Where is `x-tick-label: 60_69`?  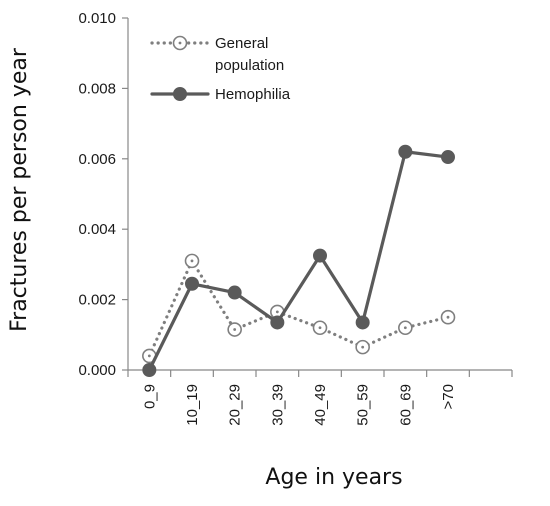 x-tick-label: 60_69 is located at coordinates (405, 405).